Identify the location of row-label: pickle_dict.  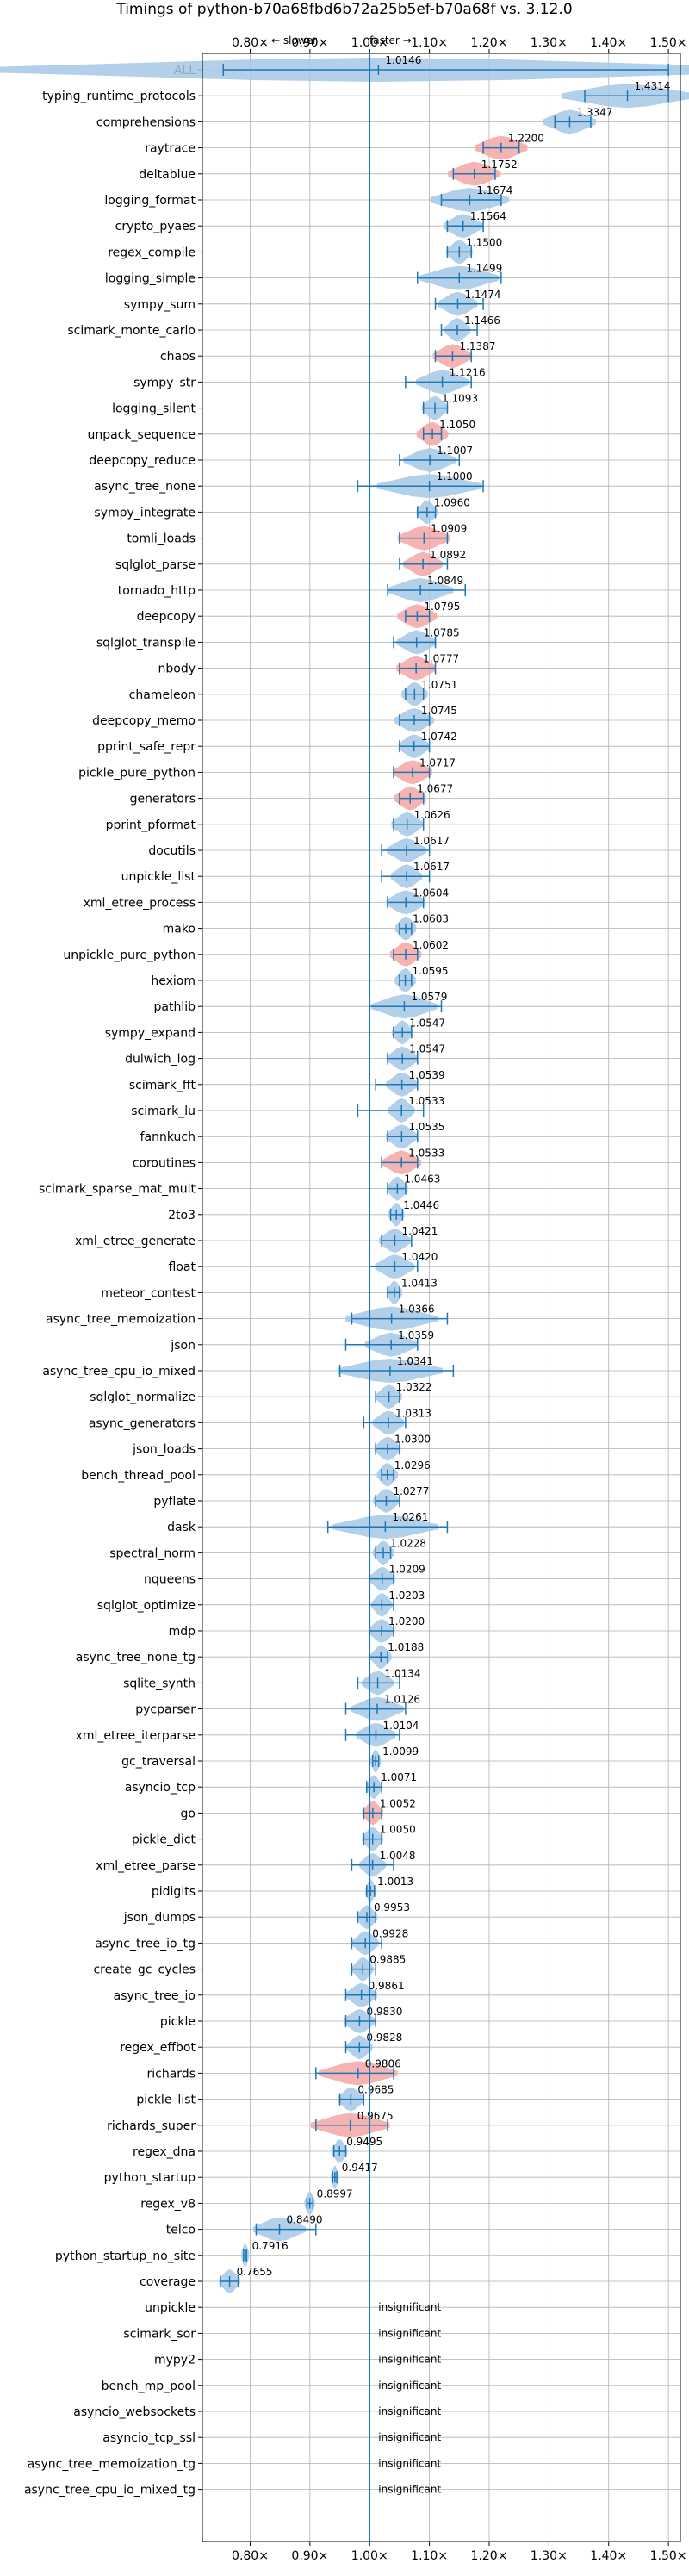
(164, 1840).